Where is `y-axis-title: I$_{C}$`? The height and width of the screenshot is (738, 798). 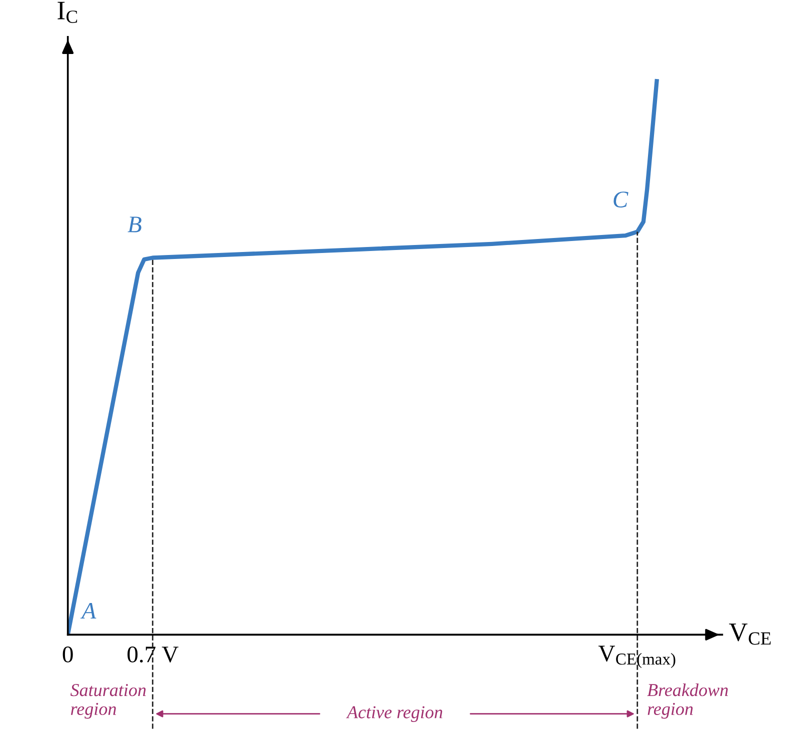 y-axis-title: I$_{C}$ is located at coordinates (68, 13).